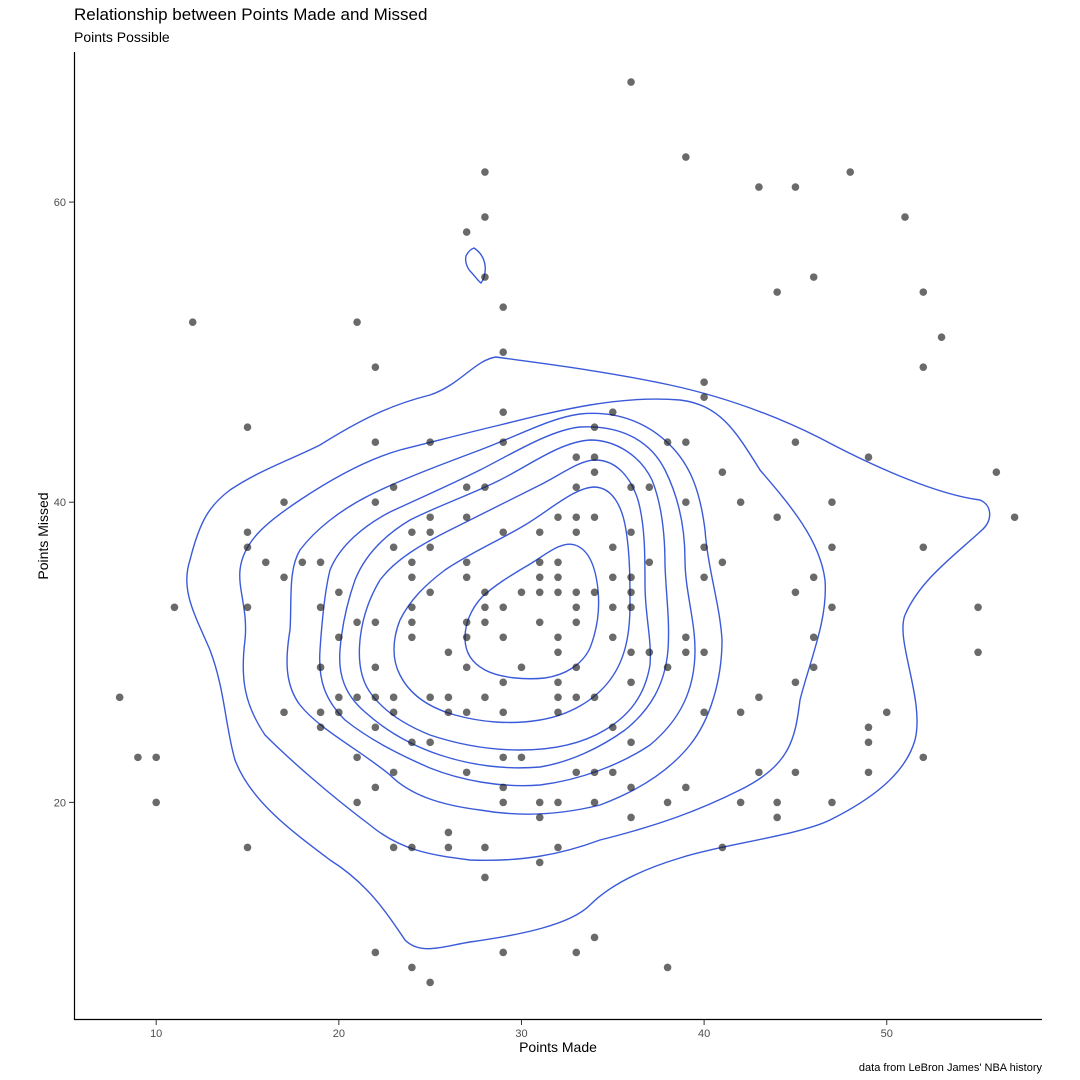 The height and width of the screenshot is (1080, 1080). I want to click on x-tick-label: 40, so click(704, 1034).